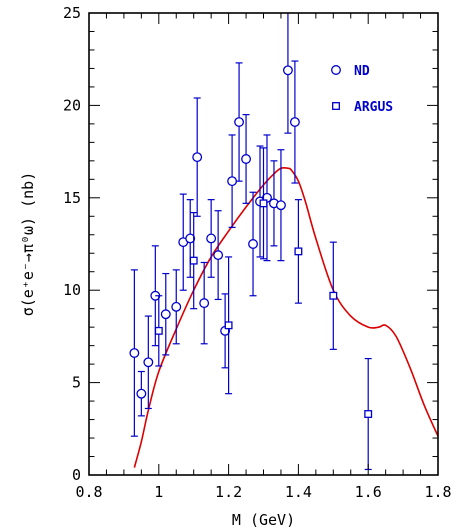 The height and width of the screenshot is (529, 456). What do you see at coordinates (373, 107) in the screenshot?
I see `legend-label-argus: ARGUS` at bounding box center [373, 107].